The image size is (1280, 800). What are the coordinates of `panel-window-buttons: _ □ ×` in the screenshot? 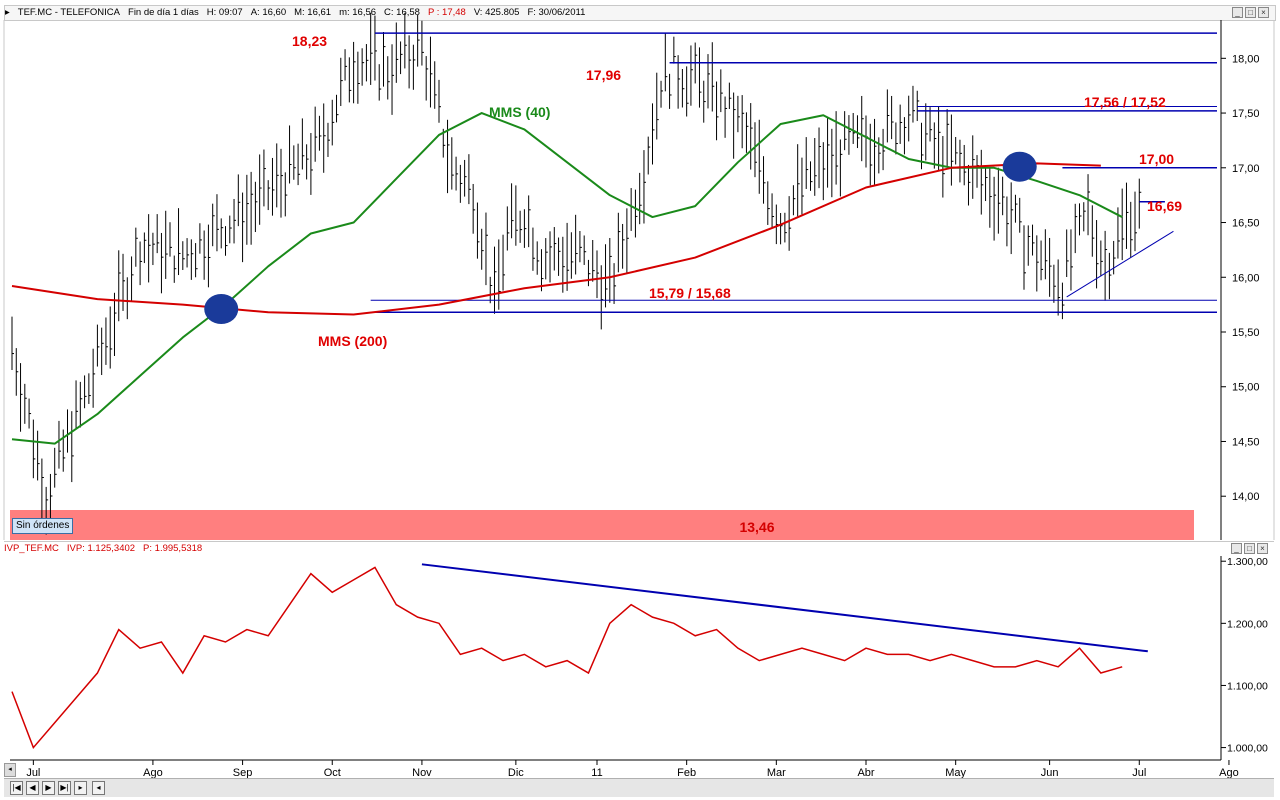 It's located at (1250, 12).